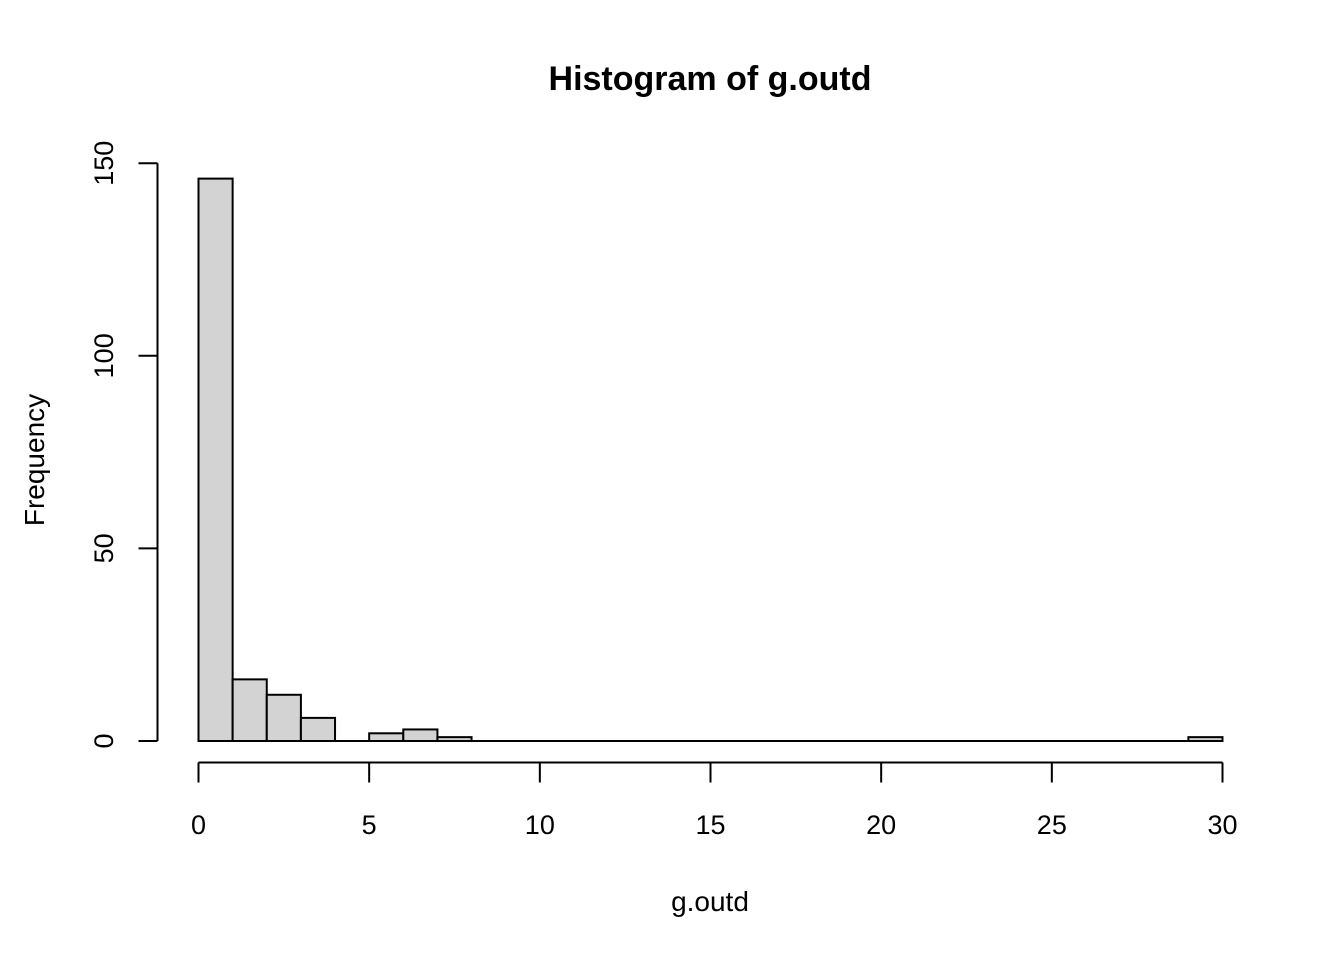 The image size is (1344, 965). Describe the element at coordinates (104, 548) in the screenshot. I see `y-tick-label: 50` at that location.